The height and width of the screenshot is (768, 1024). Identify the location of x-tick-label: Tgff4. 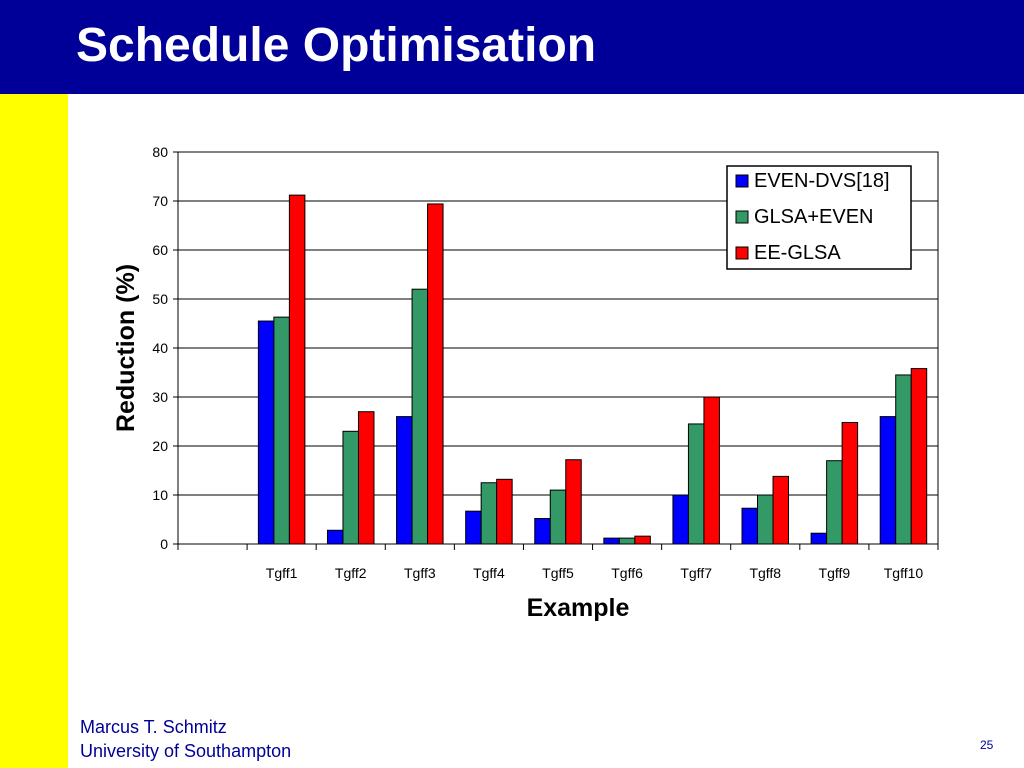
(489, 573).